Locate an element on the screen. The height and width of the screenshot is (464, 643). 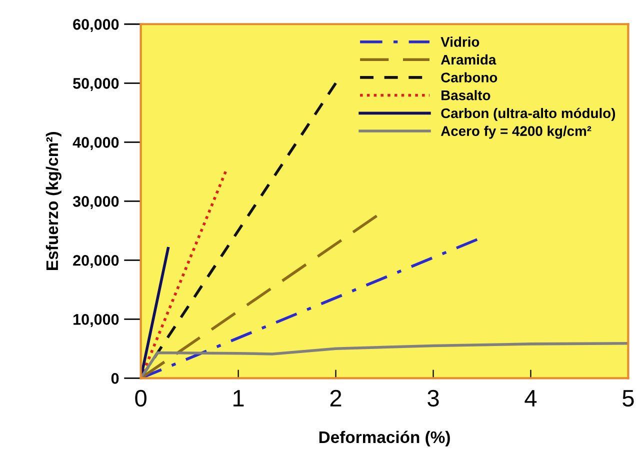
y-tick-label: 10,000 is located at coordinates (96, 321).